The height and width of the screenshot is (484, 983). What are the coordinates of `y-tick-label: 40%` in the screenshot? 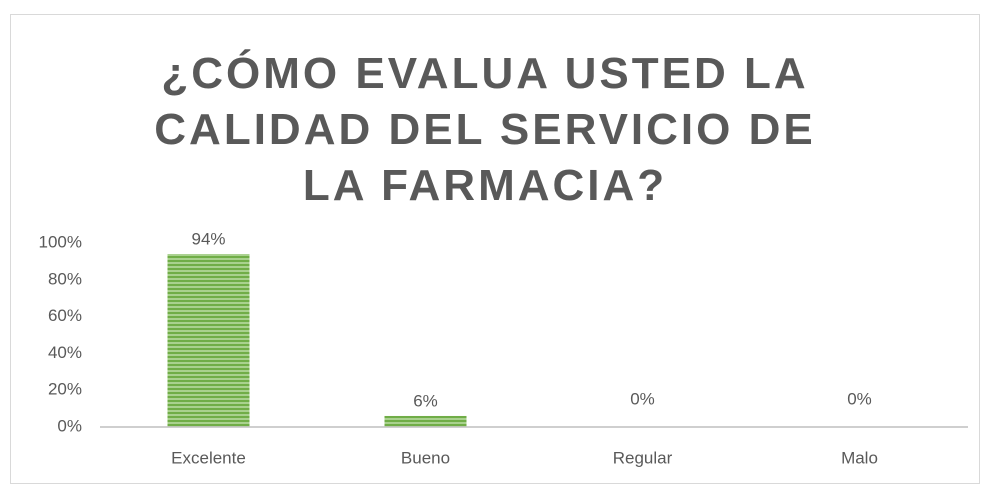 It's located at (65, 352).